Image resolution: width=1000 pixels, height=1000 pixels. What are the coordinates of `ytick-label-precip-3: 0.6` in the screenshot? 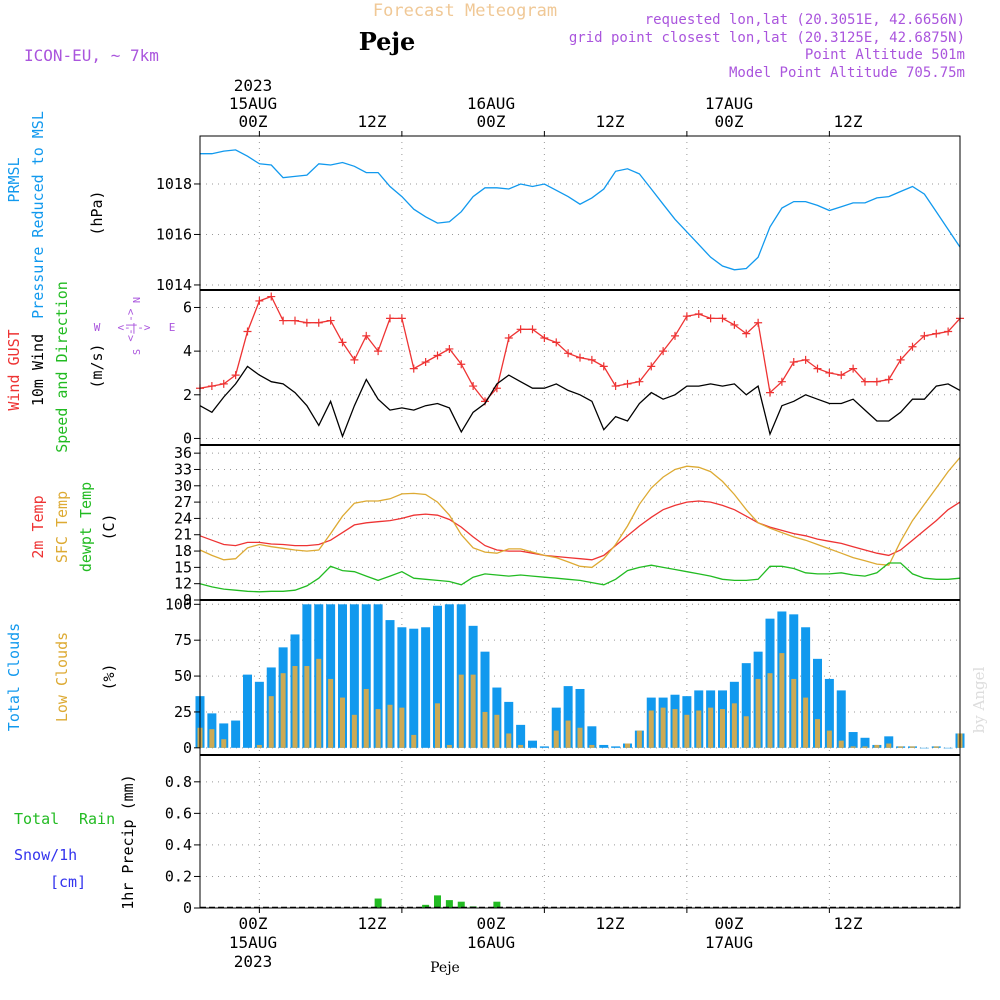 It's located at (178, 813).